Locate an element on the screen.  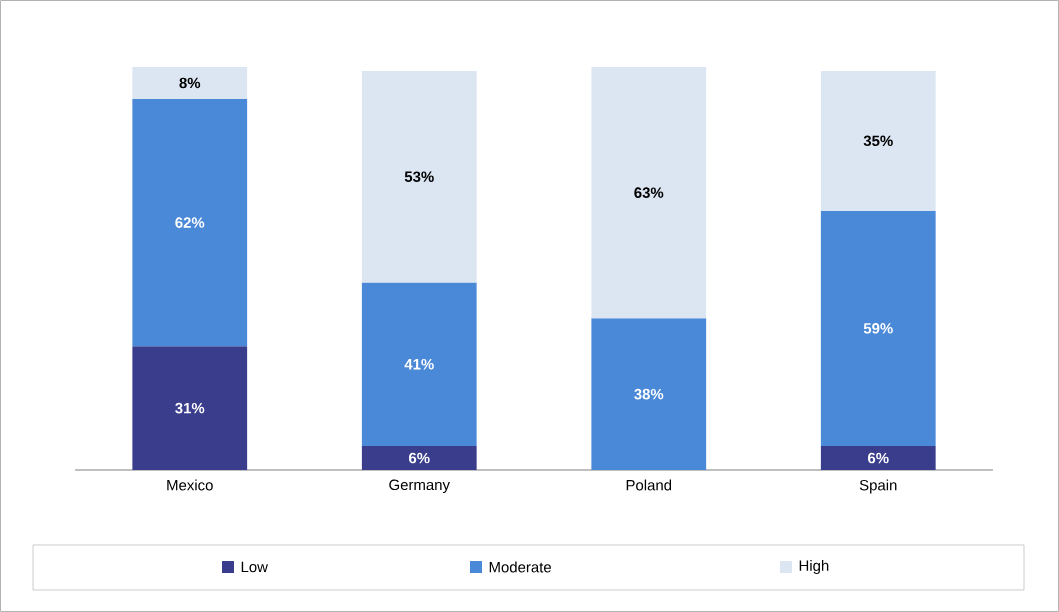
legend-label: High is located at coordinates (814, 567).